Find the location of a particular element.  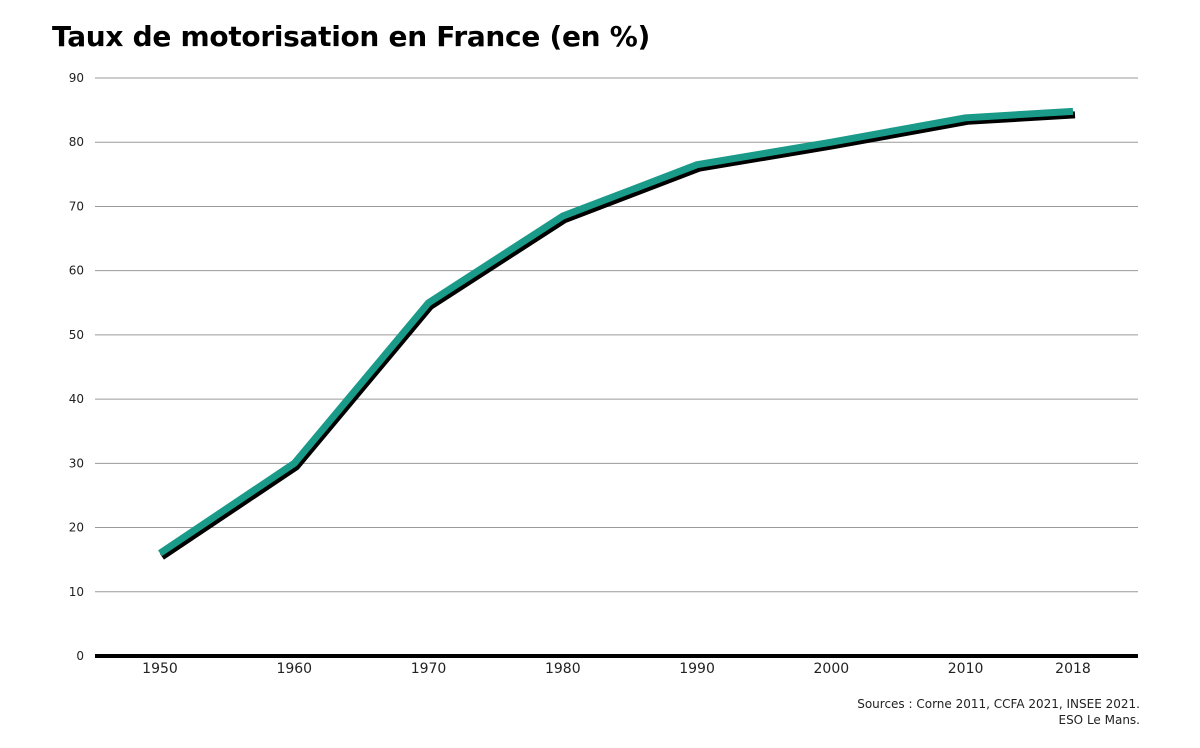

y-tick-label: 60 is located at coordinates (76, 271).